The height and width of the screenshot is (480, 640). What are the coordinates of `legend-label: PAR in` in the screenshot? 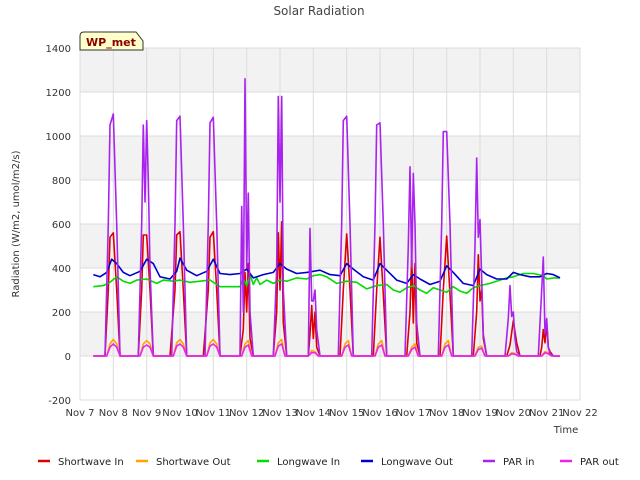 It's located at (518, 462).